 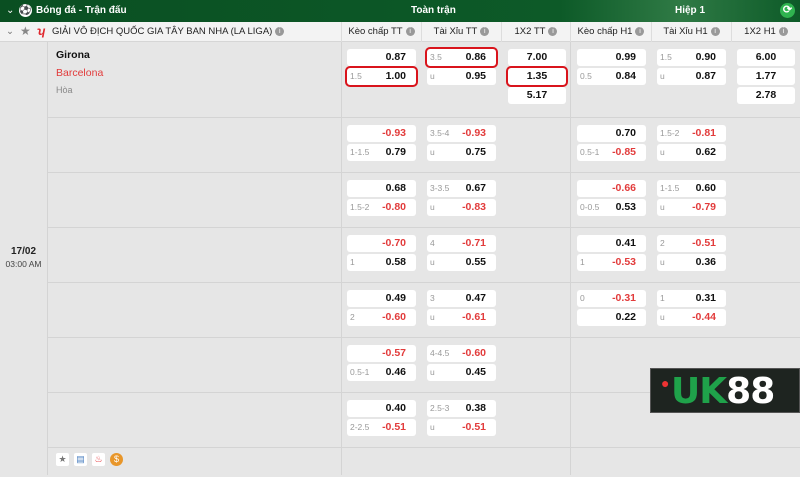 I want to click on home-team: Girona, so click(x=73, y=55).